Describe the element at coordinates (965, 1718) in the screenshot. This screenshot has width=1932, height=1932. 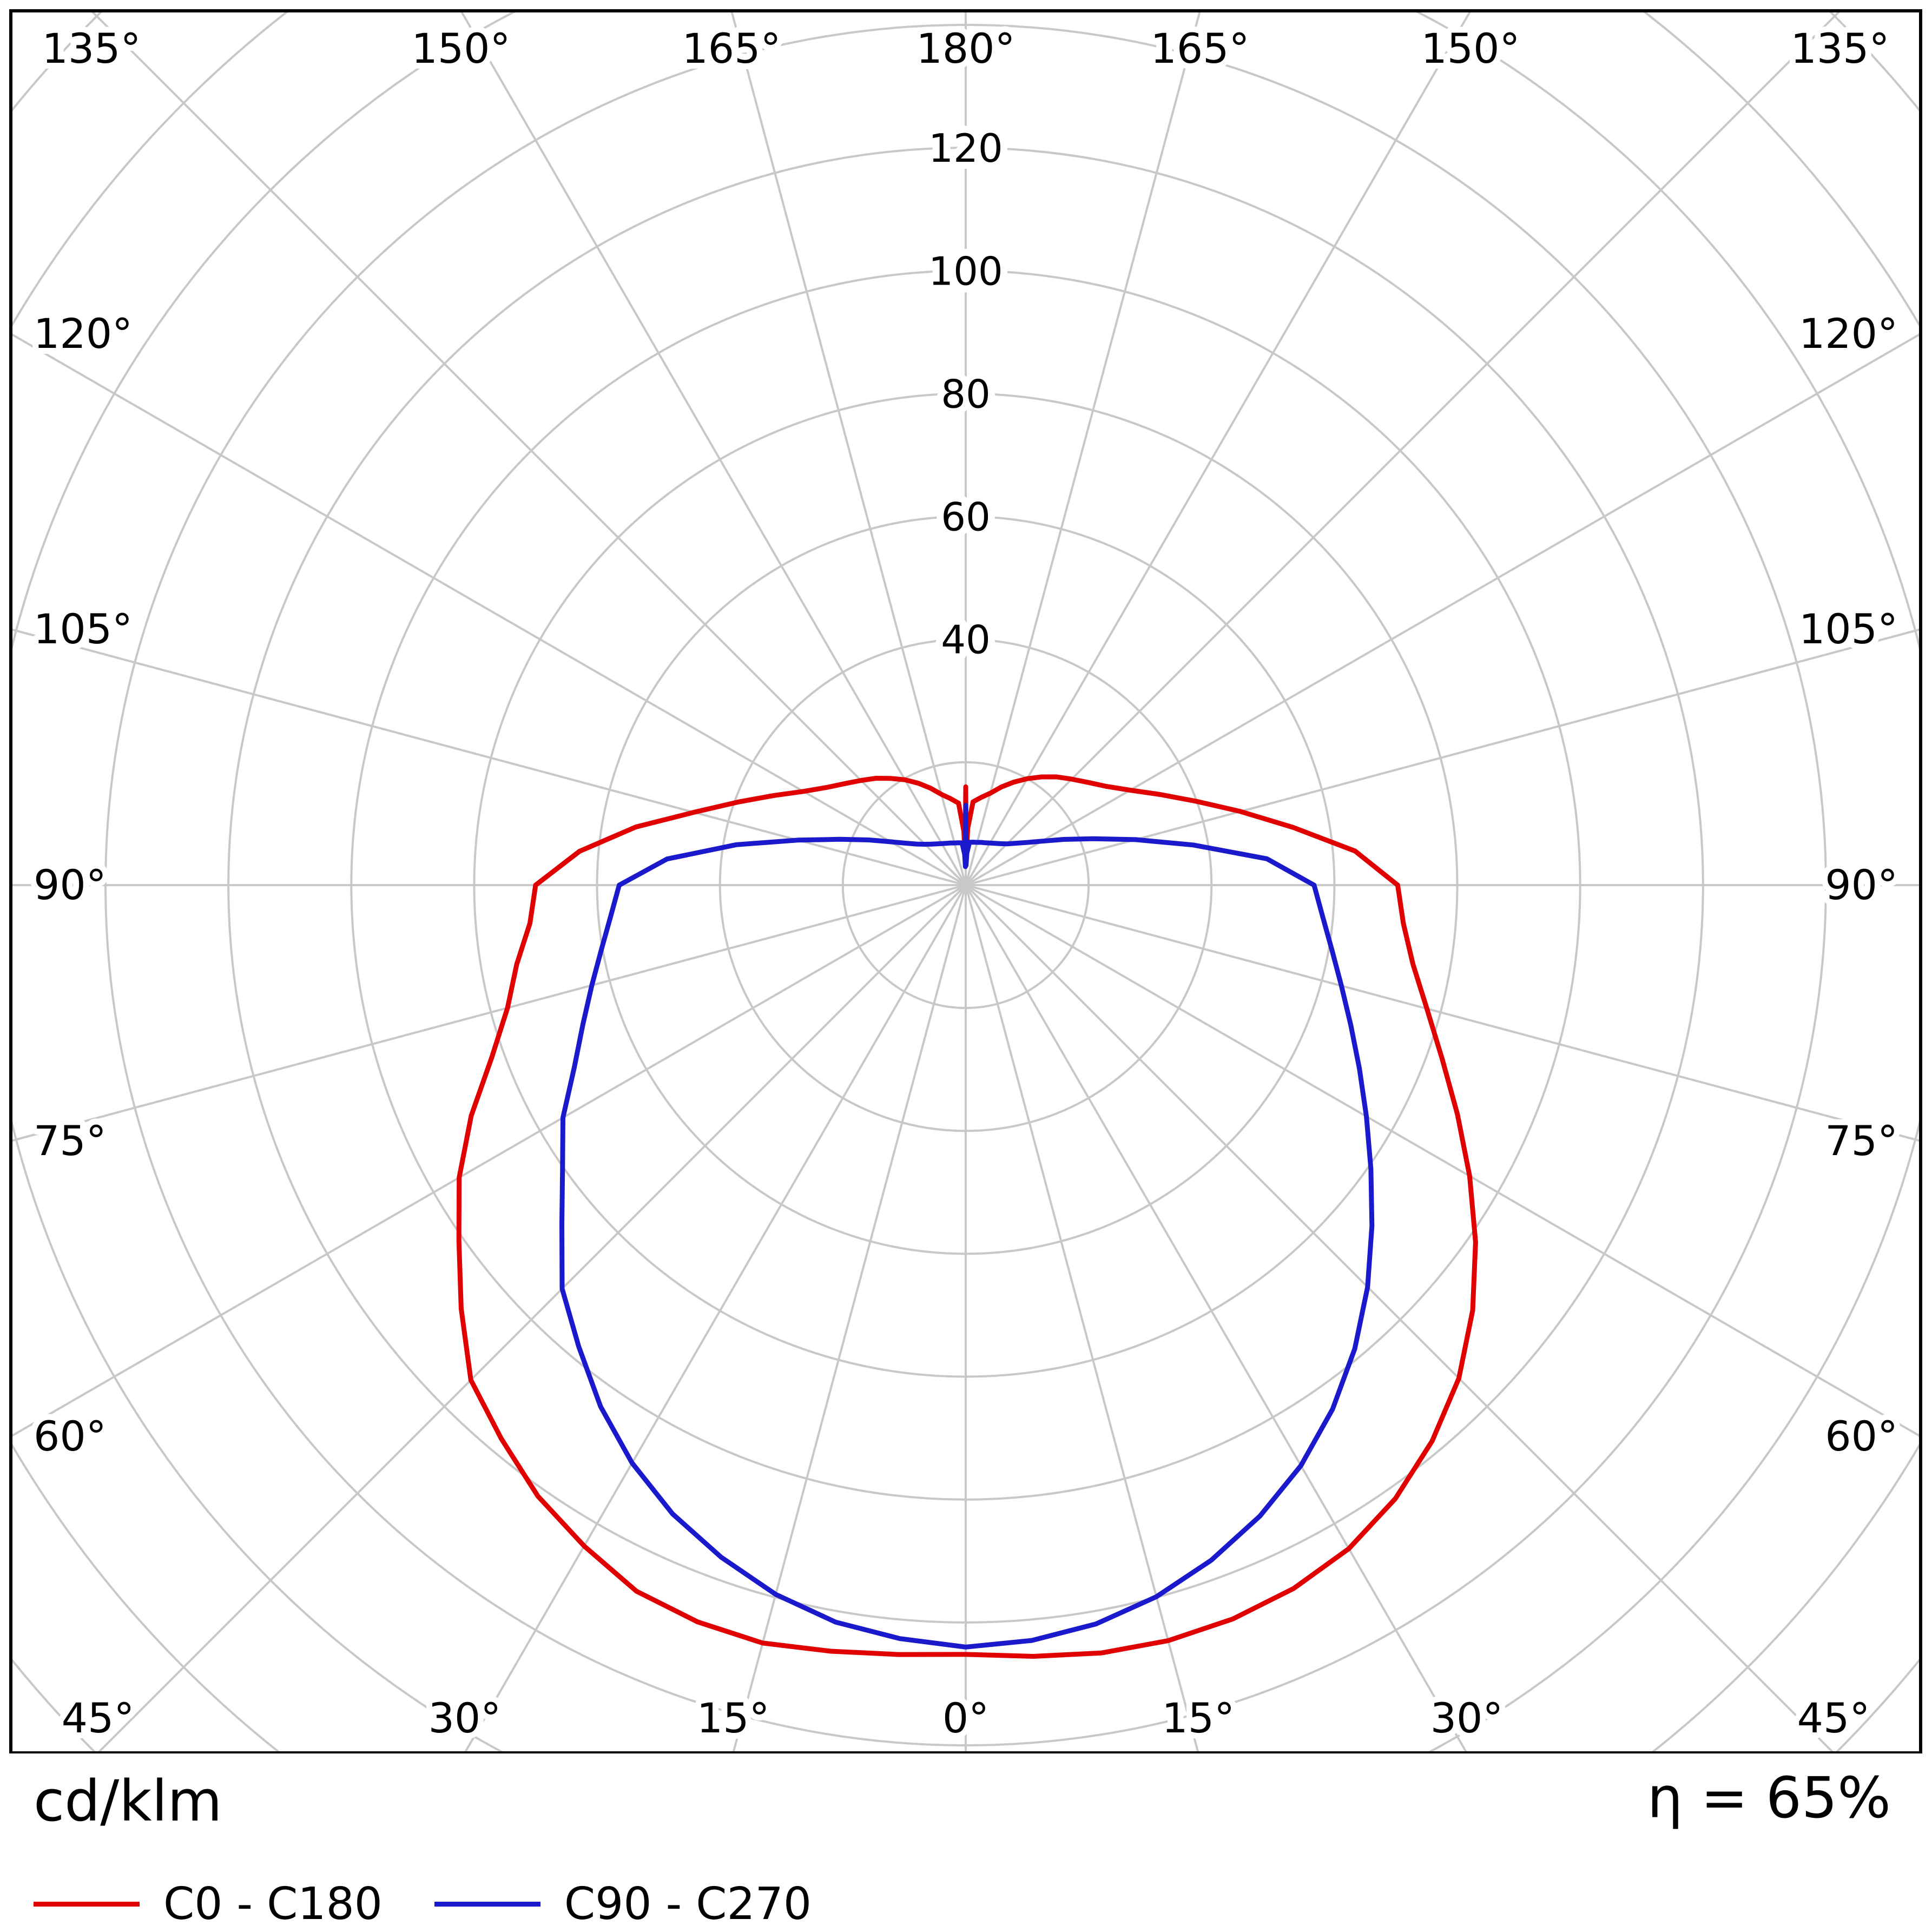
I see `angle-label: 0°` at that location.